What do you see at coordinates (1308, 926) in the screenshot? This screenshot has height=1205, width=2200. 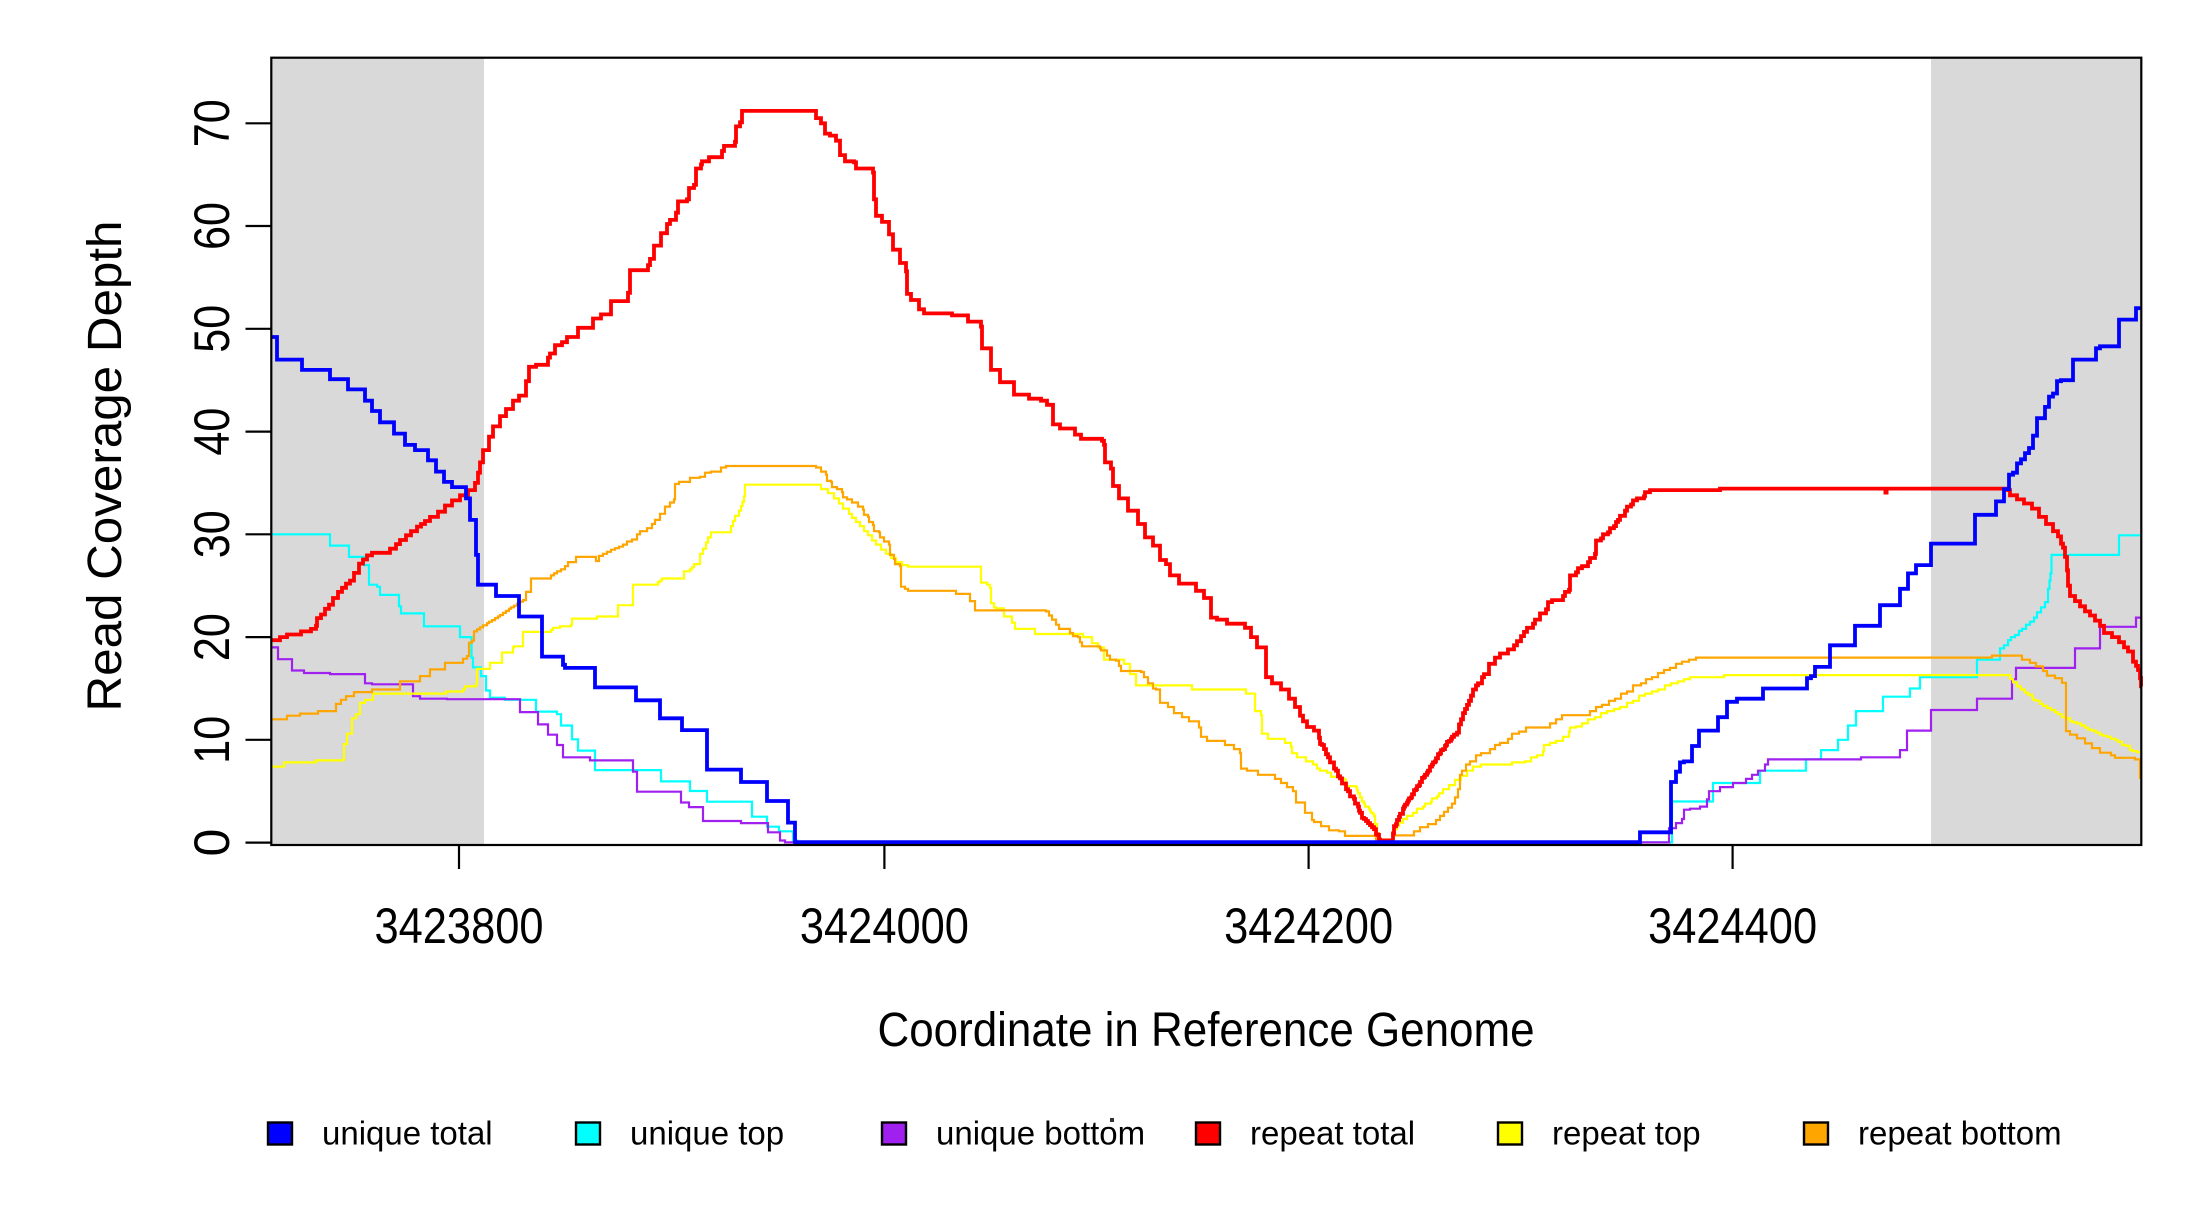 I see `svg-text: 3424200` at bounding box center [1308, 926].